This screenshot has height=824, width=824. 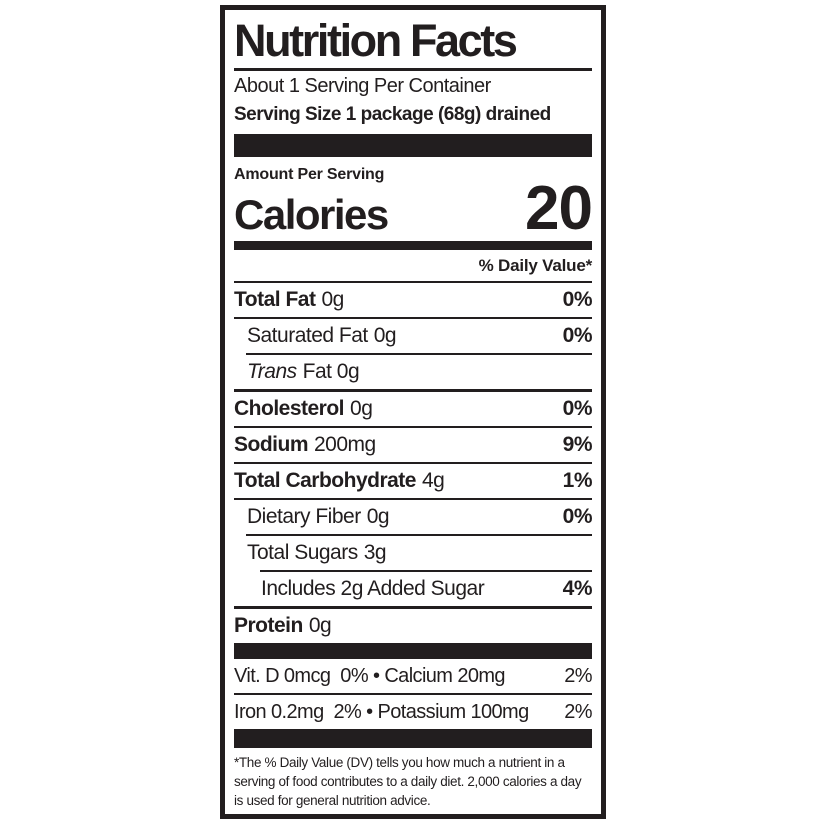 I want to click on nutrient-row-added-sugar: Includes 2g Added Sugar 4%, so click(x=413, y=589).